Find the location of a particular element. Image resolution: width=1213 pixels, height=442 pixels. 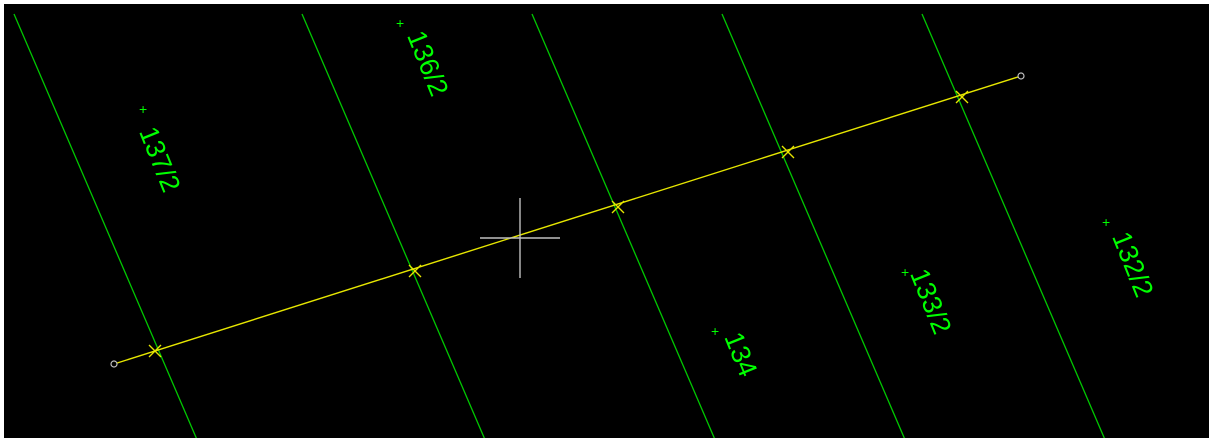

polyline-end-endpoint-icon is located at coordinates (1021, 76).